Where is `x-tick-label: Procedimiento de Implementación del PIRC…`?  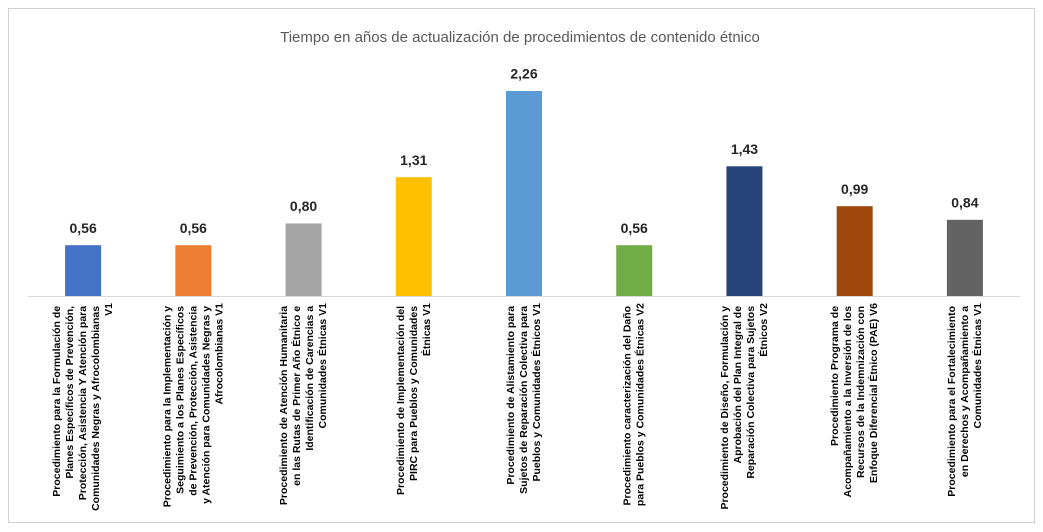
x-tick-label: Procedimiento de Implementación del PIRC… is located at coordinates (414, 399).